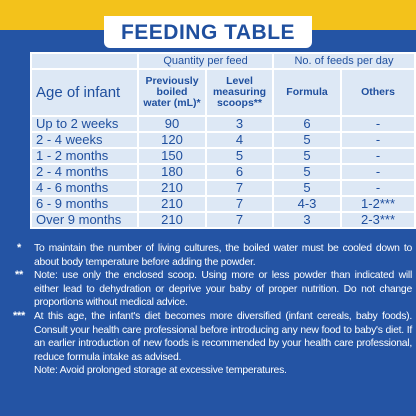 This screenshot has height=416, width=416. I want to click on empty-cell, so click(84, 61).